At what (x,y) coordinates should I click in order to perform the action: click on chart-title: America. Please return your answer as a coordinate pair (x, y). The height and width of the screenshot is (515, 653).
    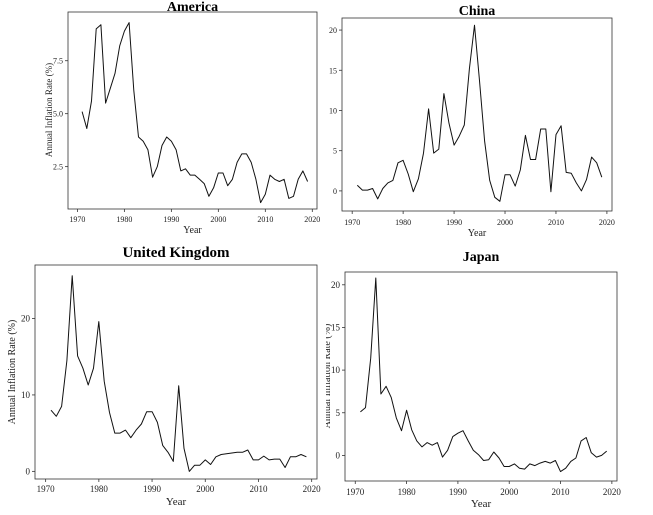
    Looking at the image, I should click on (192, 7).